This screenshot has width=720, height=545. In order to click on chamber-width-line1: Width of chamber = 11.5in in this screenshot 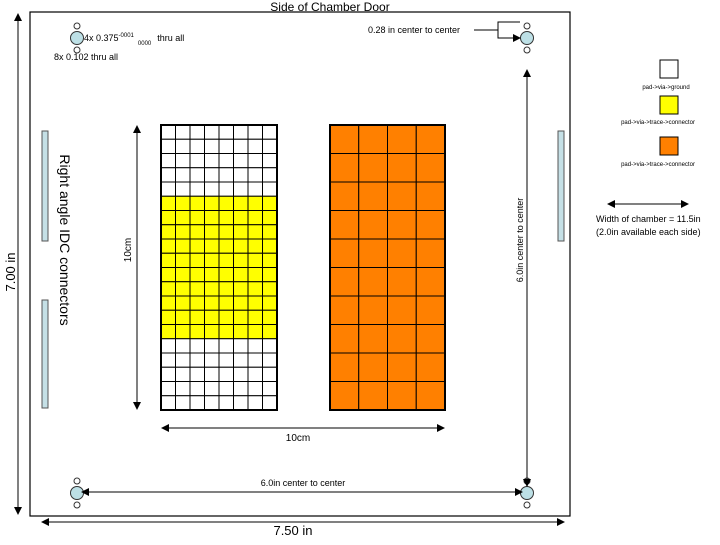, I will do `click(648, 219)`.